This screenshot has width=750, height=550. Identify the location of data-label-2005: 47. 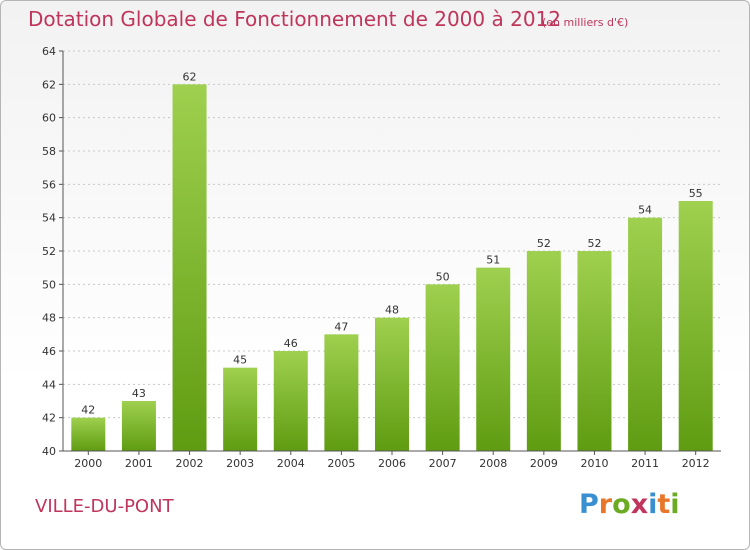
(341, 326).